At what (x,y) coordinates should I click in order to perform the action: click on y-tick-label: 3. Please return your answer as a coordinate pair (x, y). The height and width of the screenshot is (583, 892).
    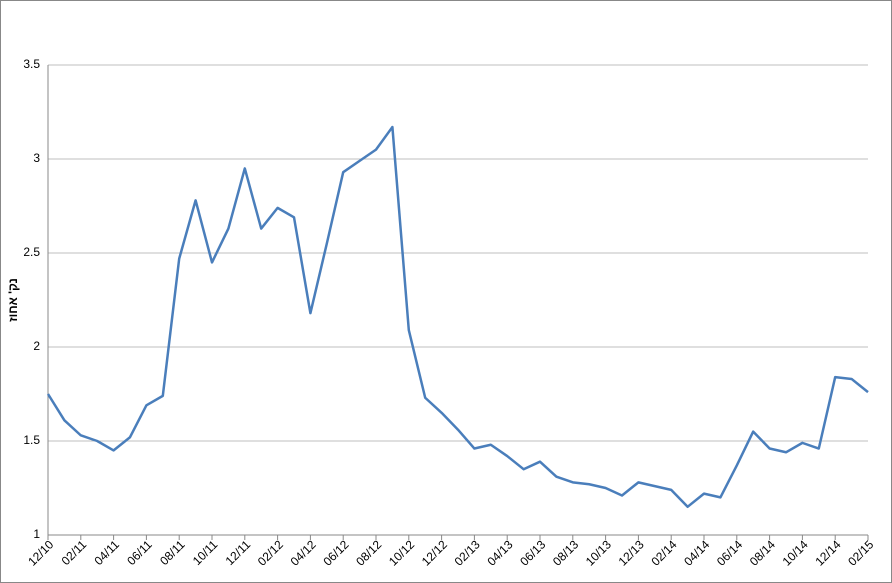
    Looking at the image, I should click on (36, 158).